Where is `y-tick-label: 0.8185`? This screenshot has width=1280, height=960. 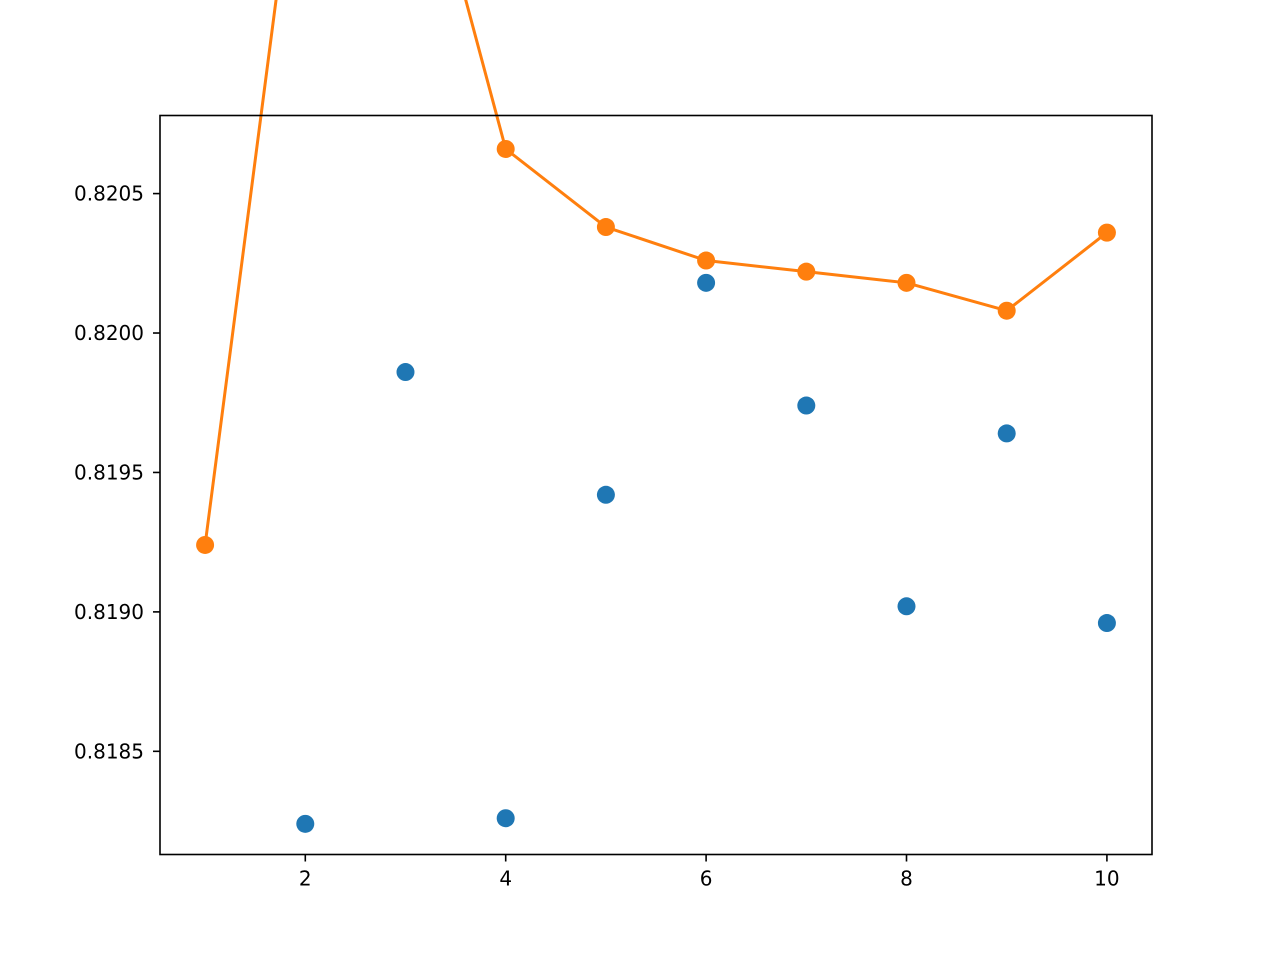 y-tick-label: 0.8185 is located at coordinates (109, 751).